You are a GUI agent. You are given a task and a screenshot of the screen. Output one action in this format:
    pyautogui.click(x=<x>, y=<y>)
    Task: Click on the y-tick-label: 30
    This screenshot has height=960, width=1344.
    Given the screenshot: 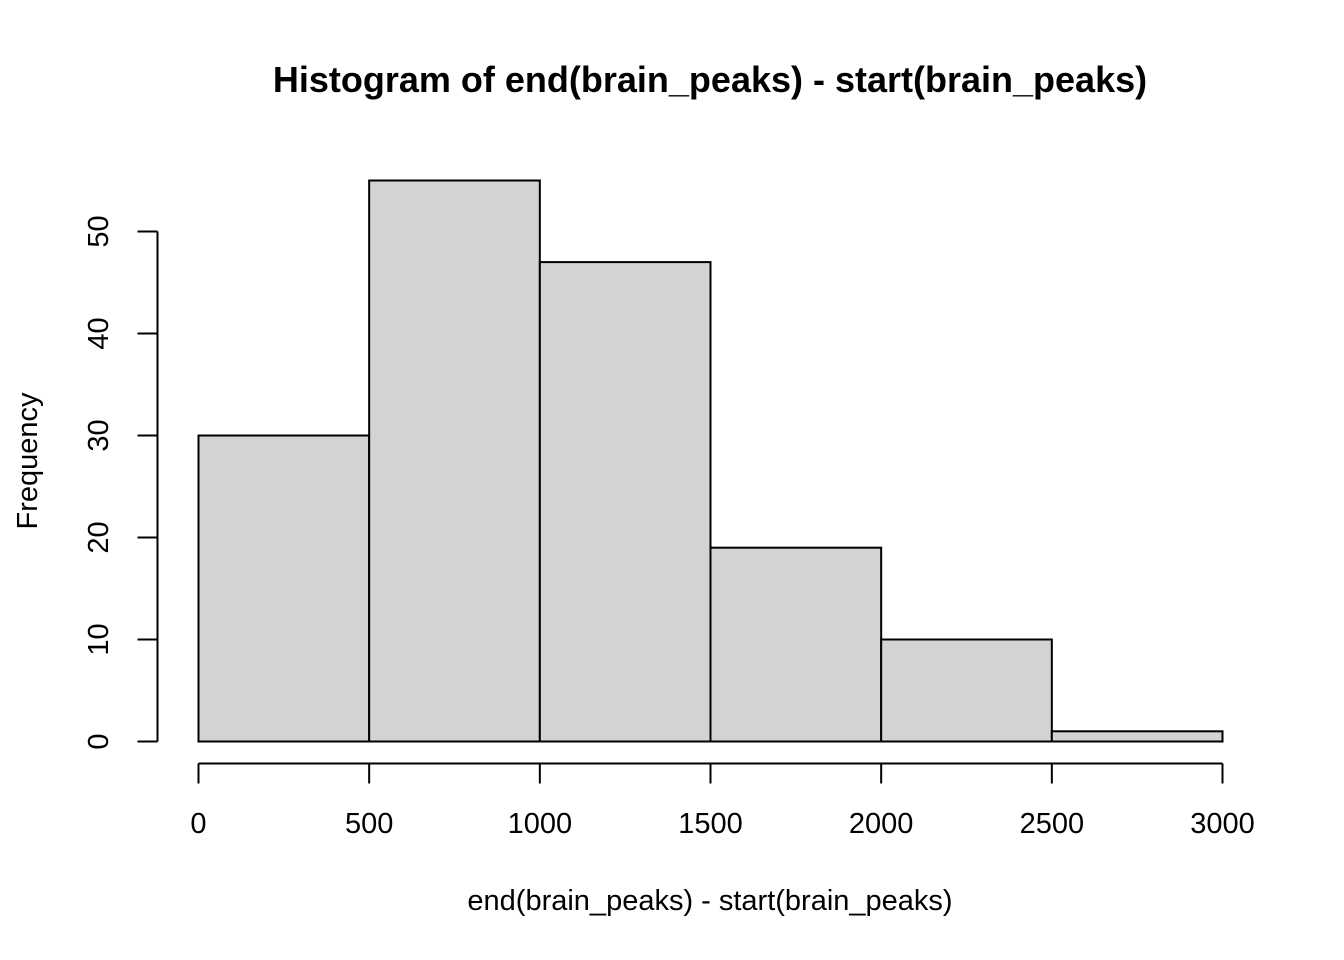 What is the action you would take?
    pyautogui.click(x=99, y=435)
    